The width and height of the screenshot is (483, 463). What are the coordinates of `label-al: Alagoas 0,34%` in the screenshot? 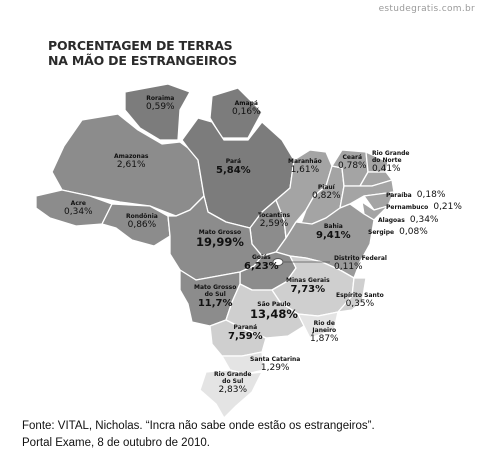 It's located at (408, 220).